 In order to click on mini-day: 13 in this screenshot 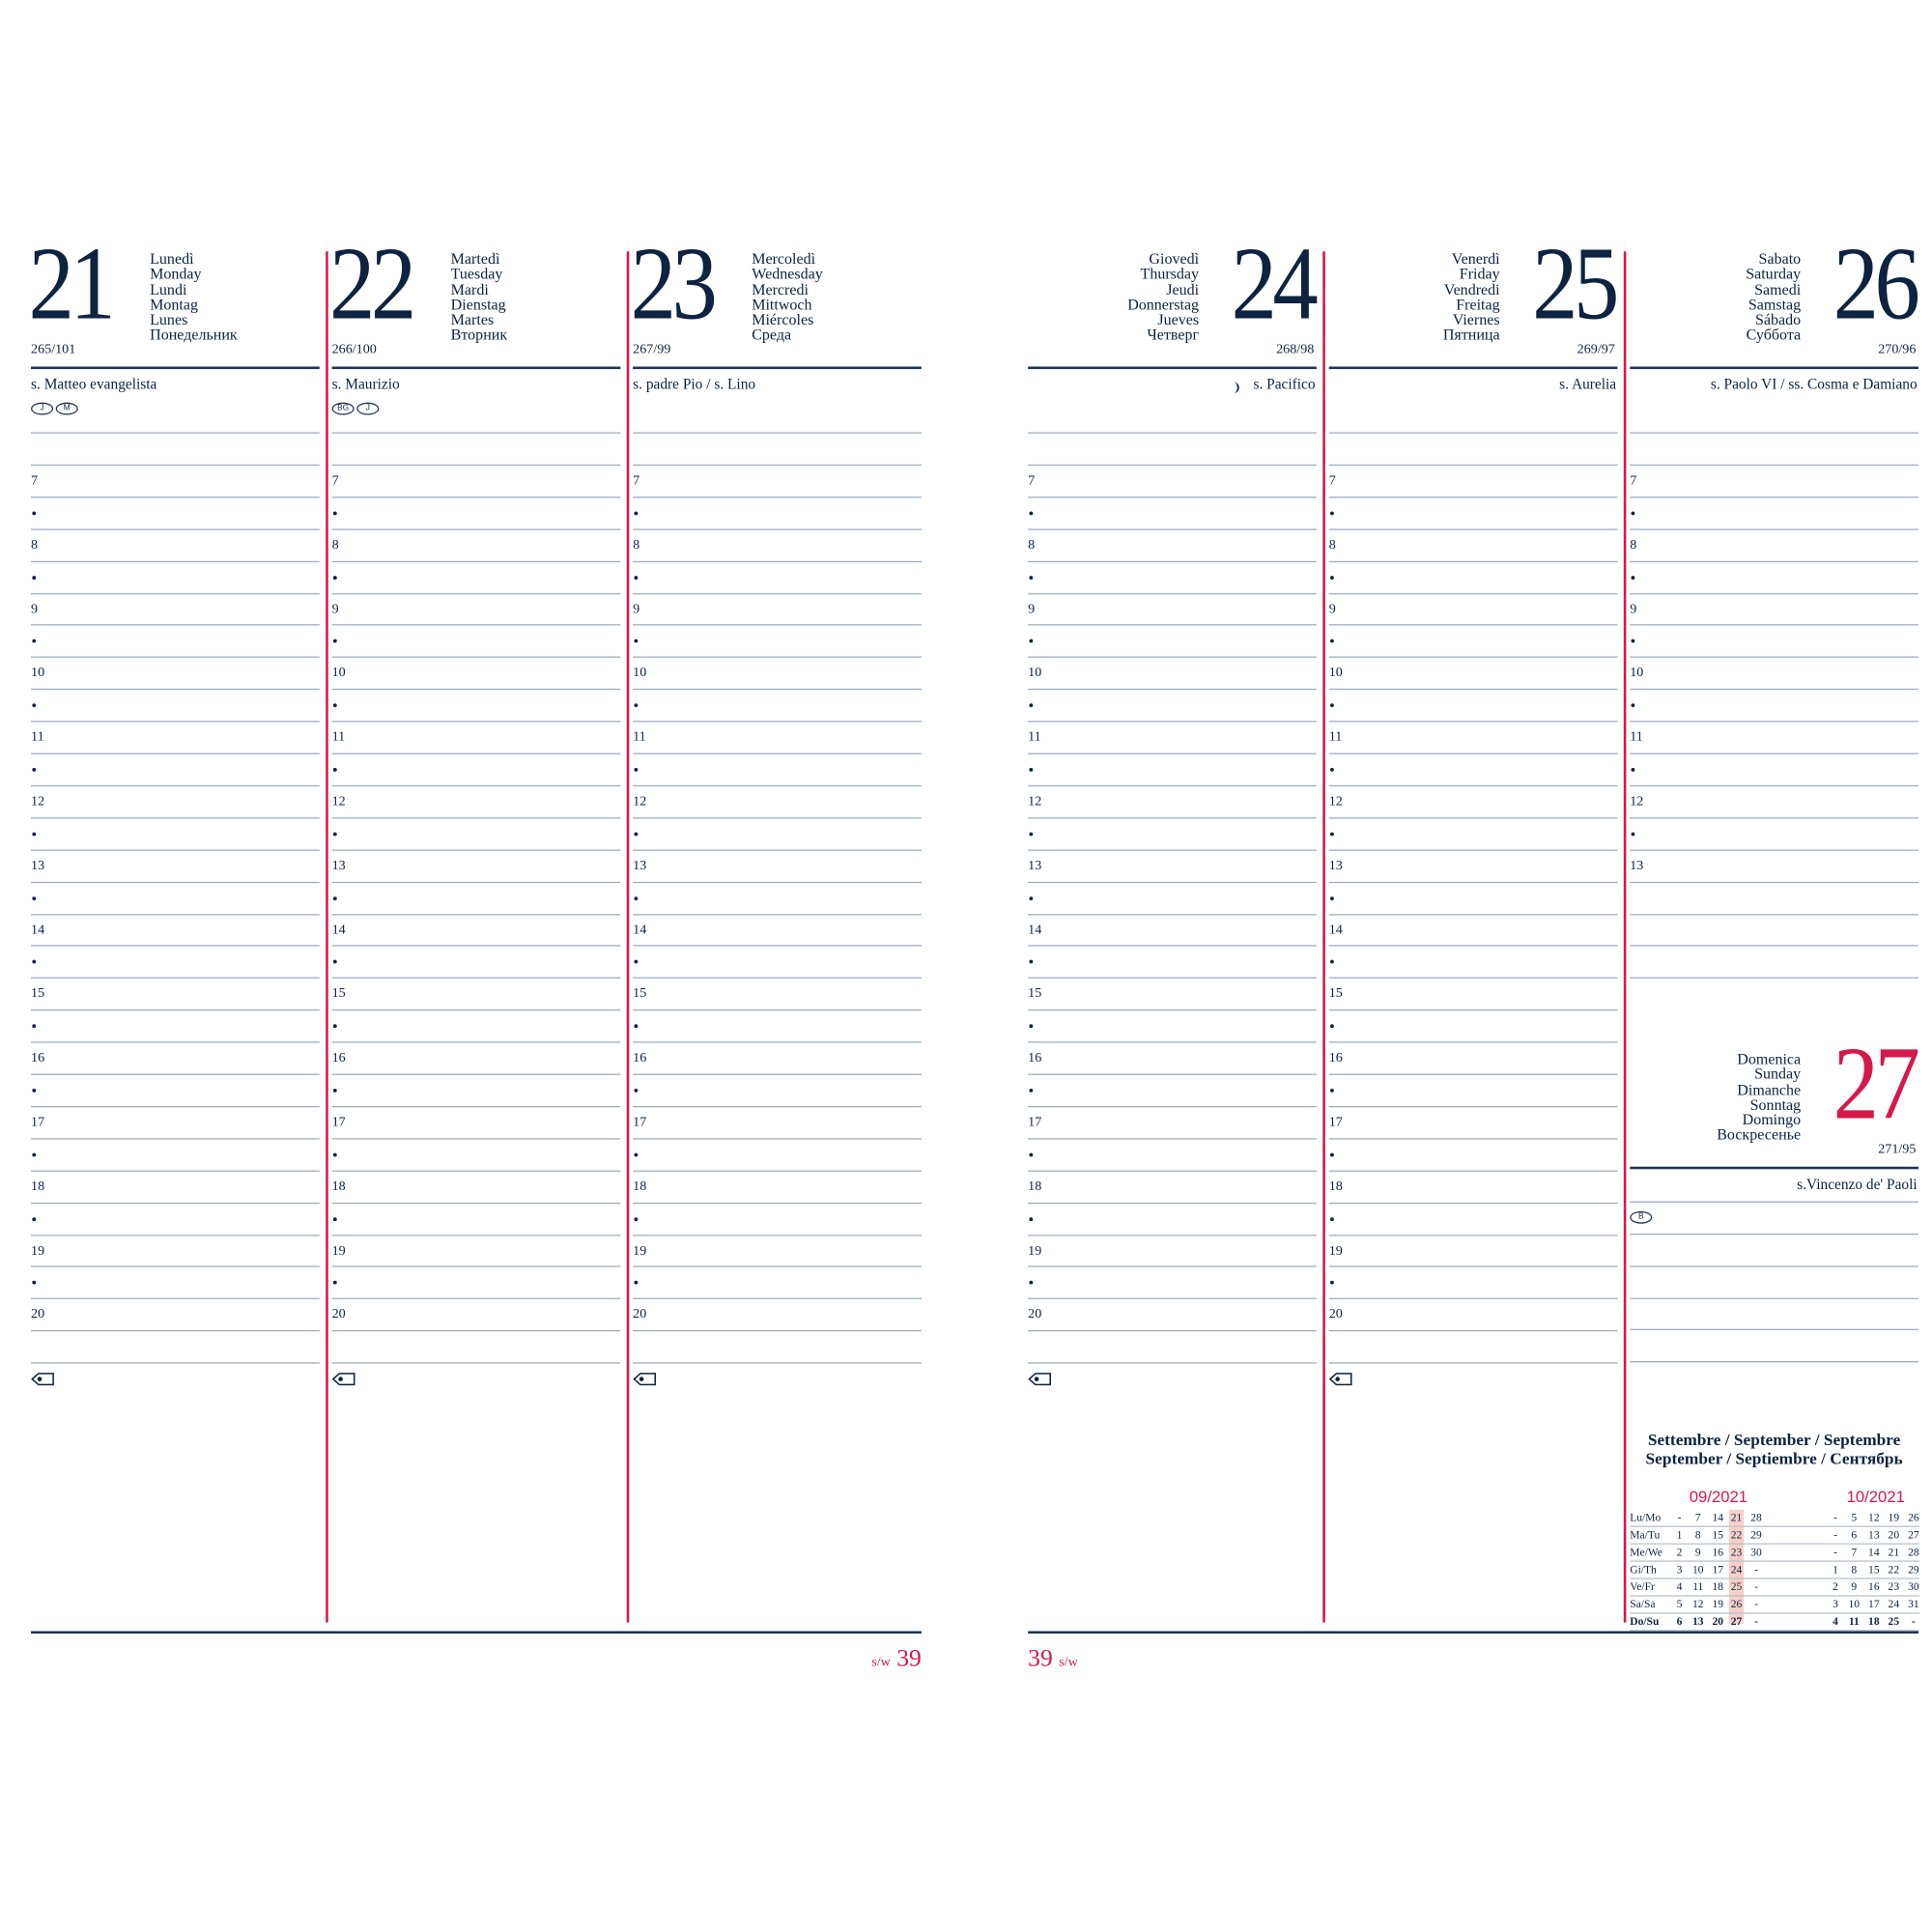, I will do `click(1874, 1534)`.